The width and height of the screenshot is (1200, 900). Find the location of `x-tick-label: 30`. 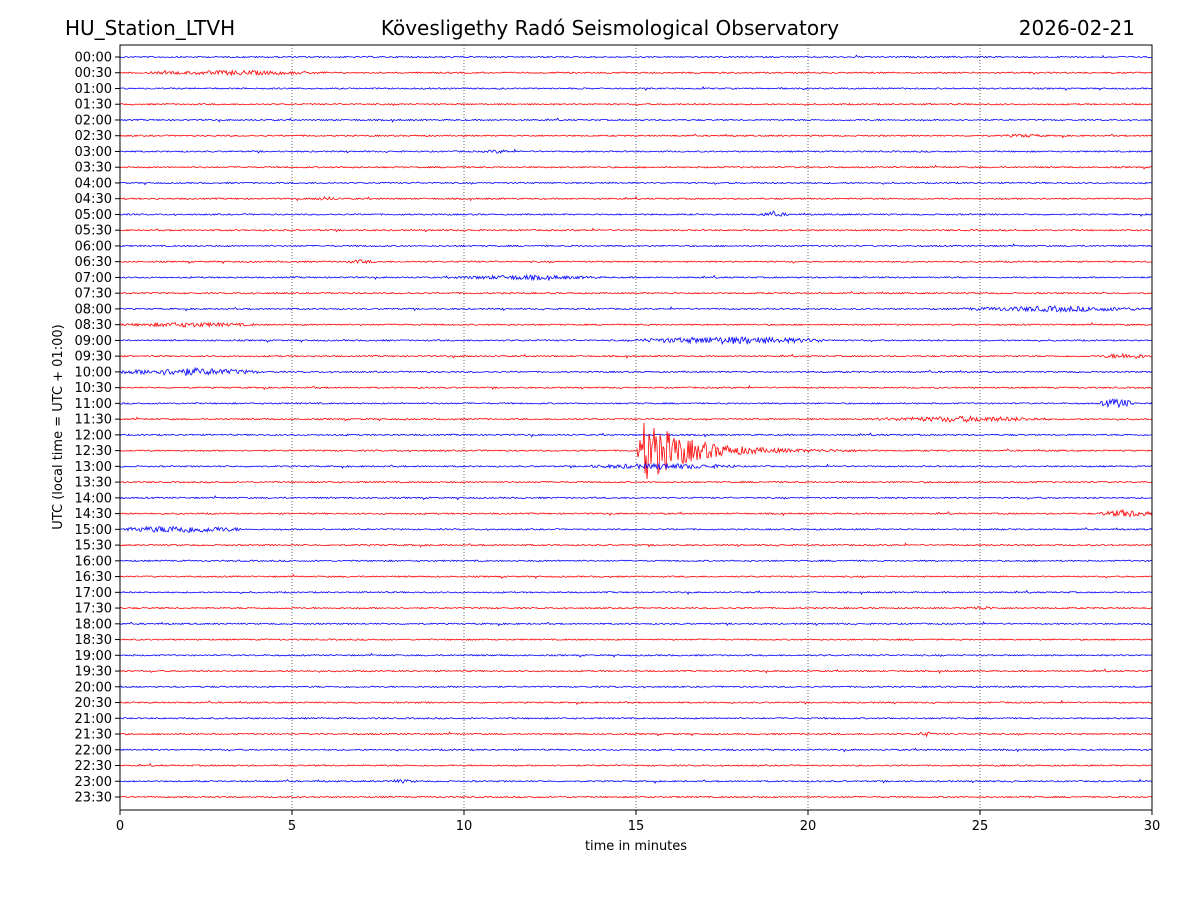

x-tick-label: 30 is located at coordinates (1152, 826).